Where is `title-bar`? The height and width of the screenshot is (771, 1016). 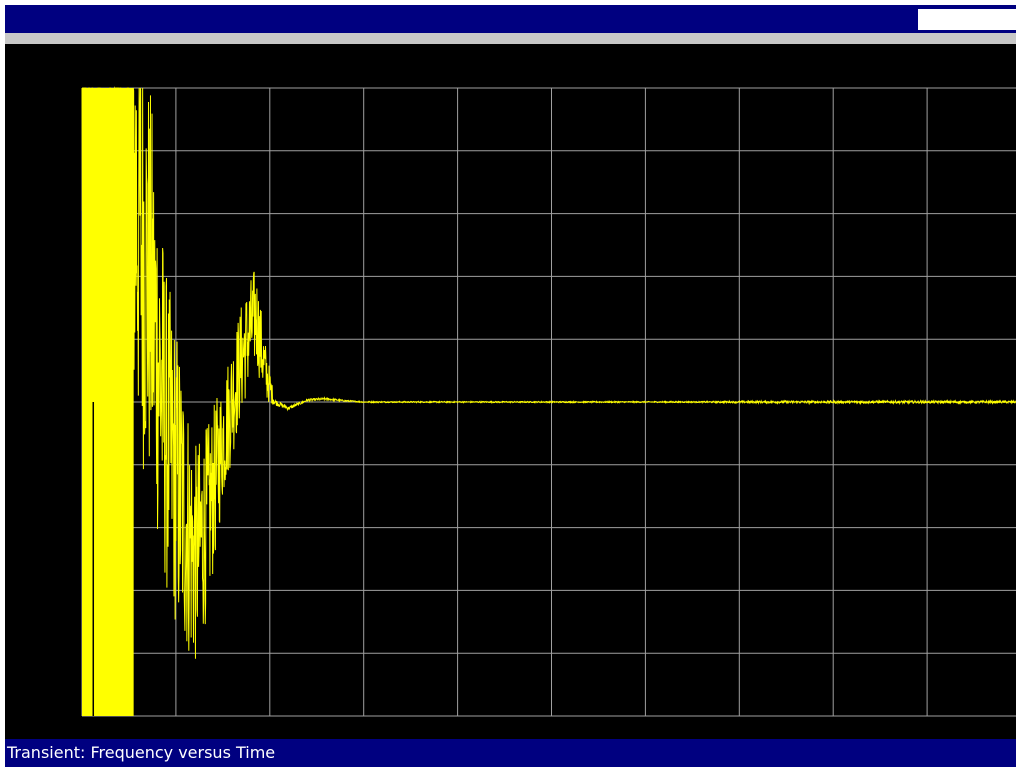
title-bar is located at coordinates (510, 19).